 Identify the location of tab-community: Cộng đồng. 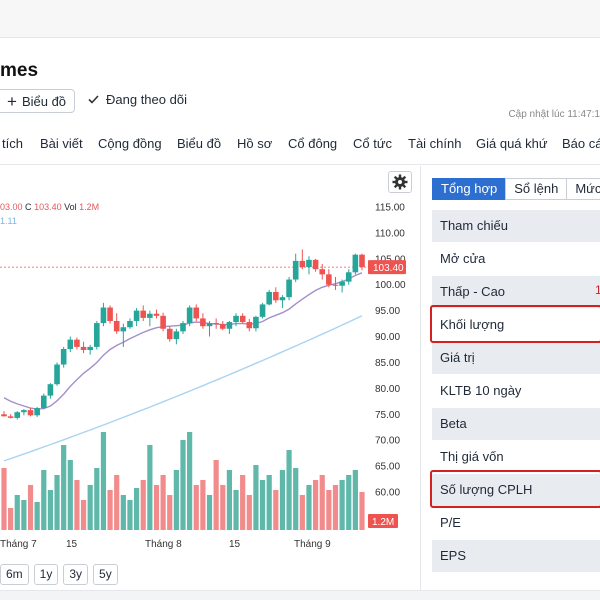
(130, 143).